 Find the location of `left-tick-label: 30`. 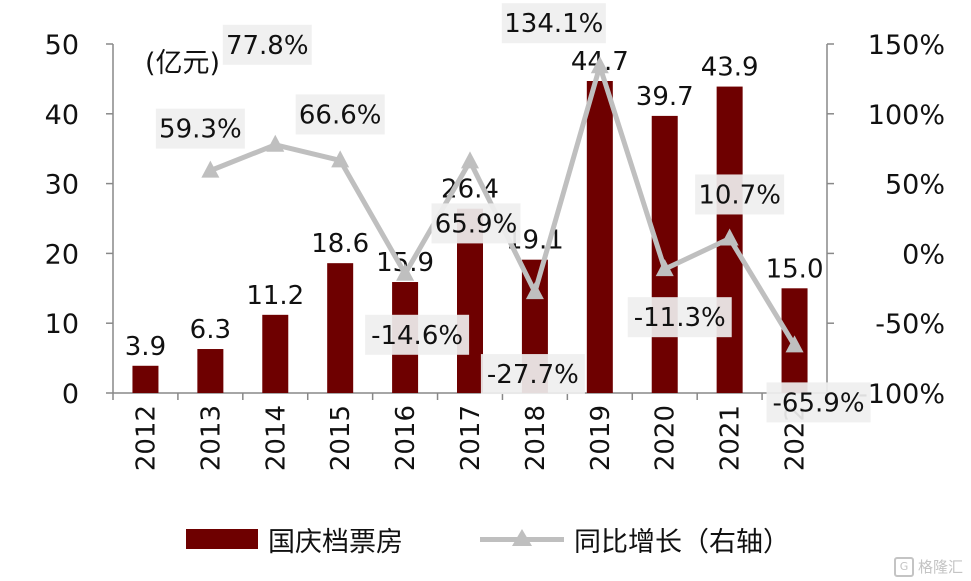

left-tick-label: 30 is located at coordinates (62, 185).